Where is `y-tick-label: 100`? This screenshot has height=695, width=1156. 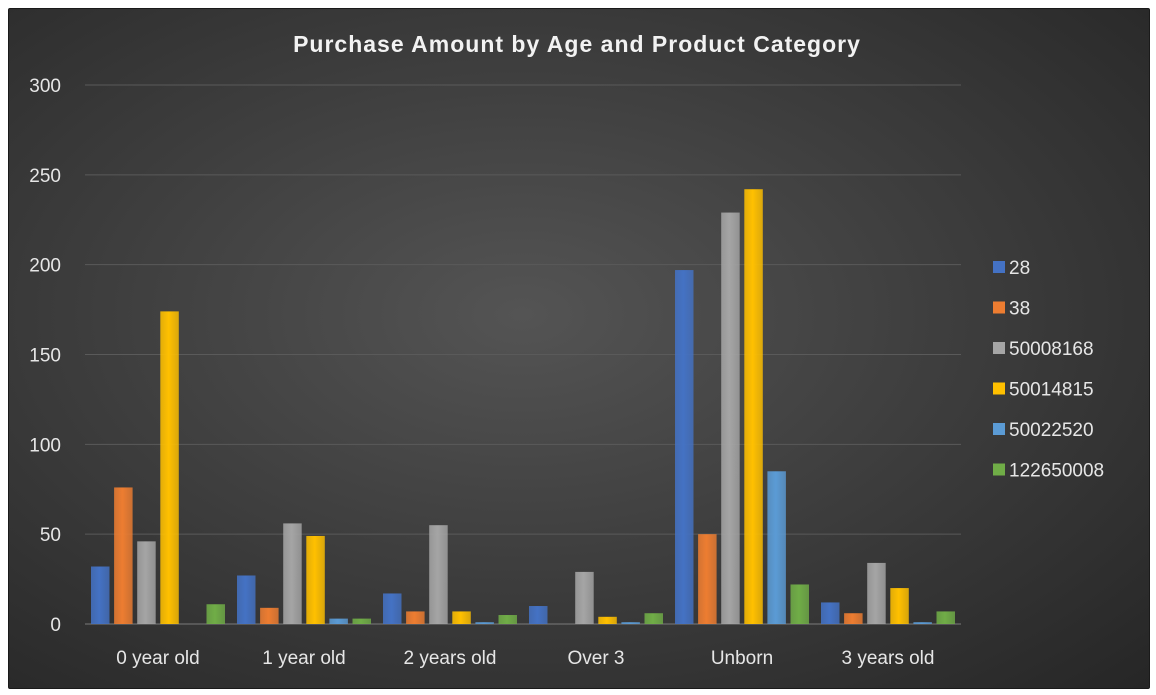 y-tick-label: 100 is located at coordinates (45, 445).